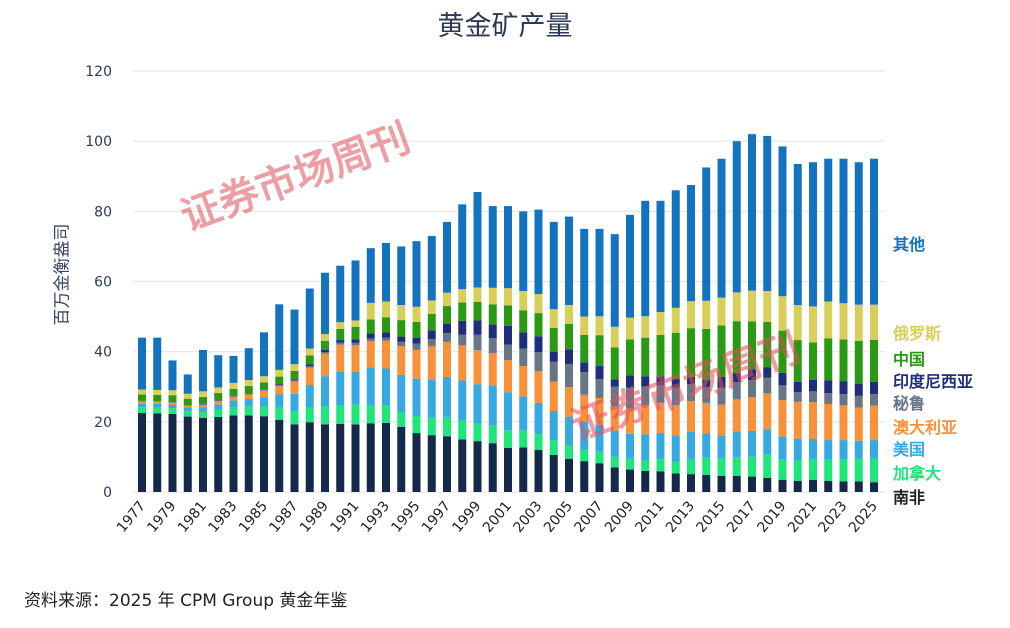  Describe the element at coordinates (588, 517) in the screenshot. I see `x-tick-label: 2007` at that location.